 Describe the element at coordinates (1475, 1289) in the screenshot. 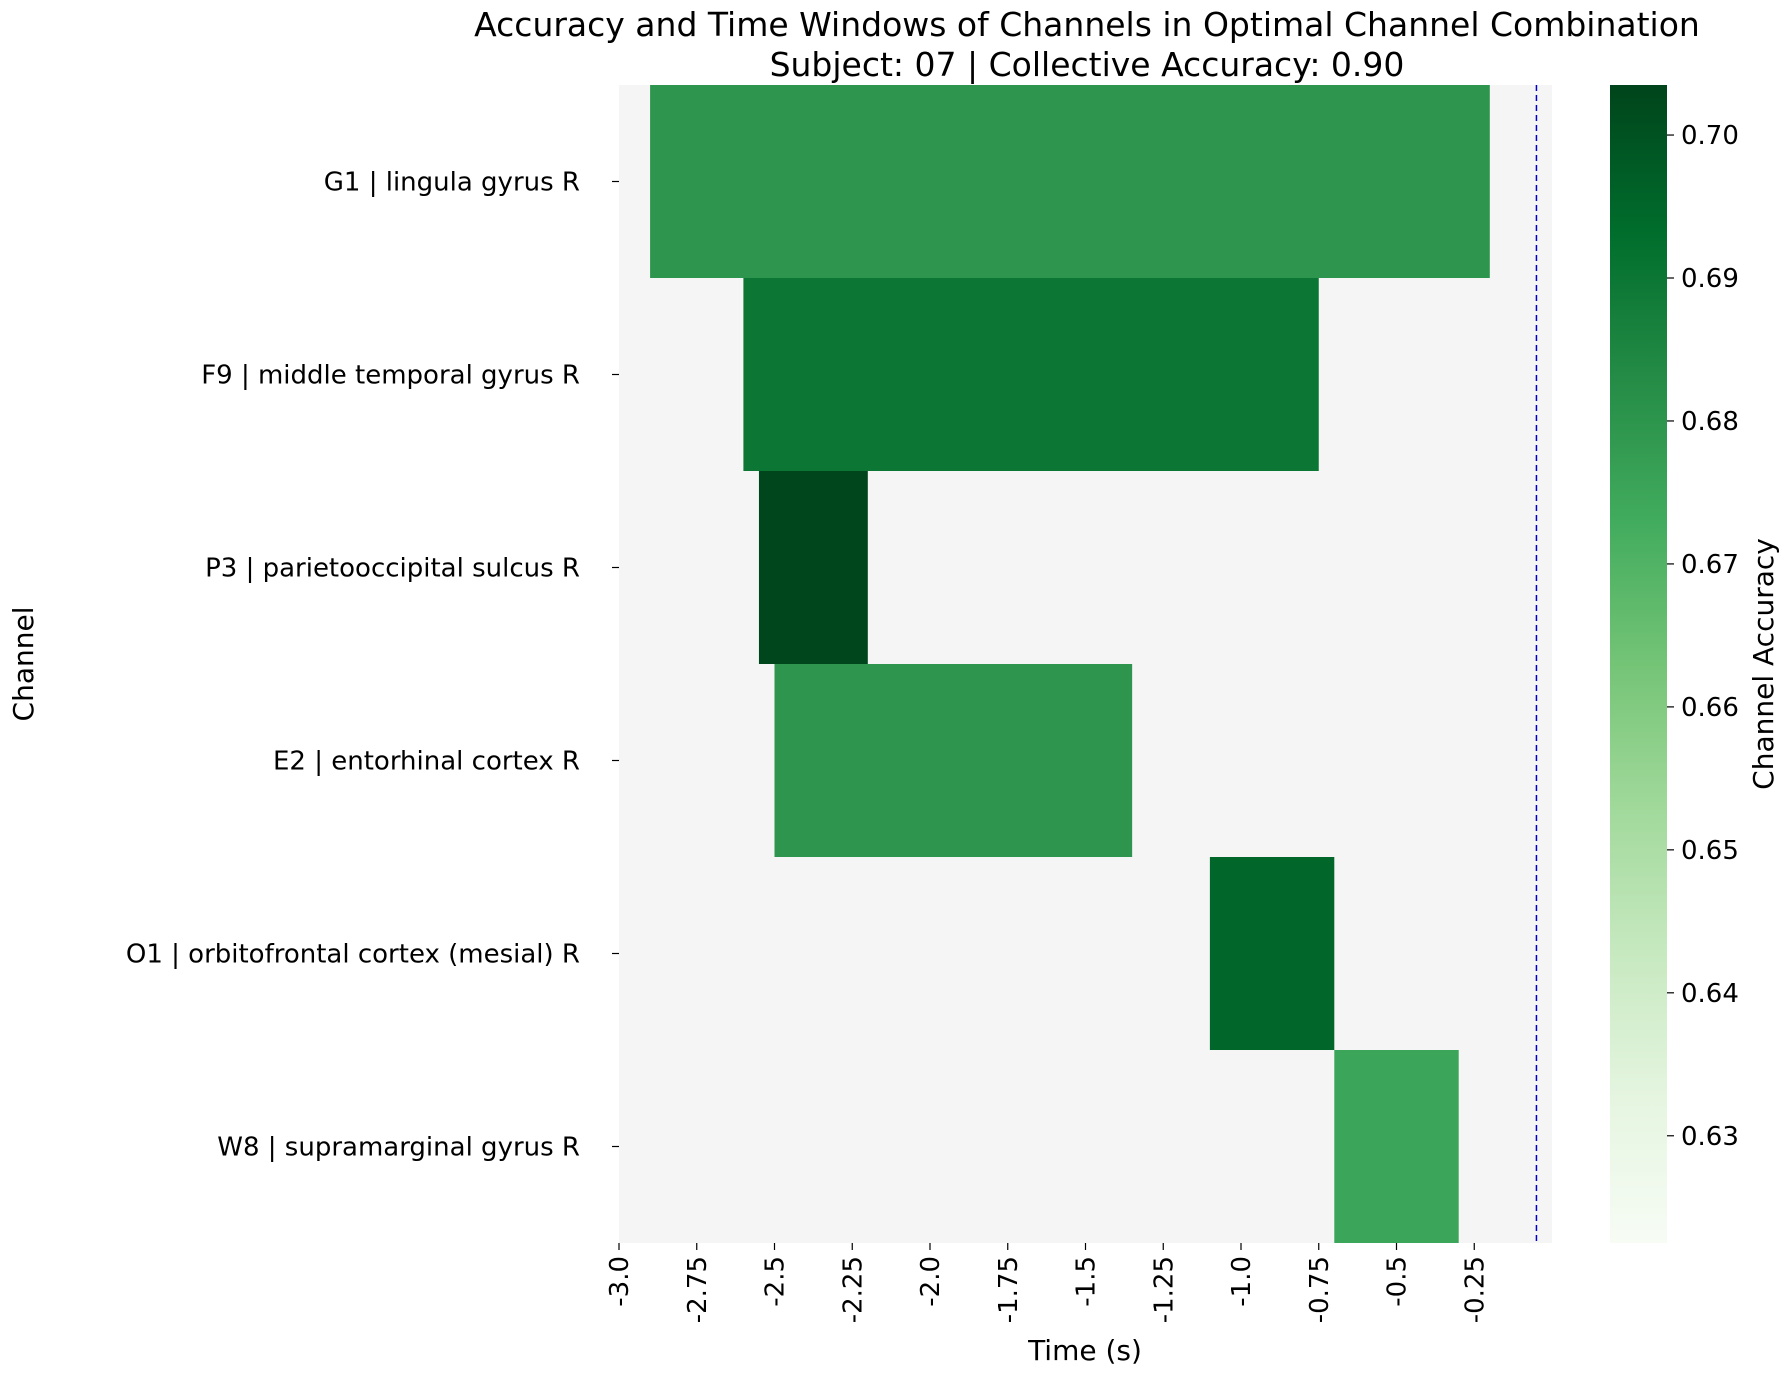

I see `x-tick-label: -0.25` at that location.